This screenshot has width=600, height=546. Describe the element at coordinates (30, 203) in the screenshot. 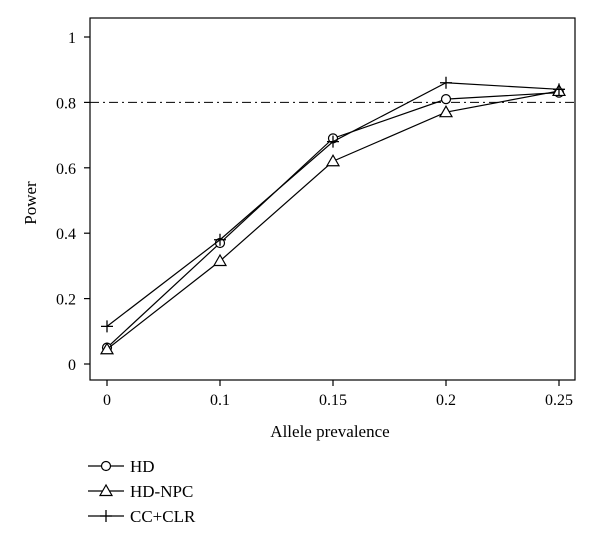

I see `y-axis-label: Power` at that location.